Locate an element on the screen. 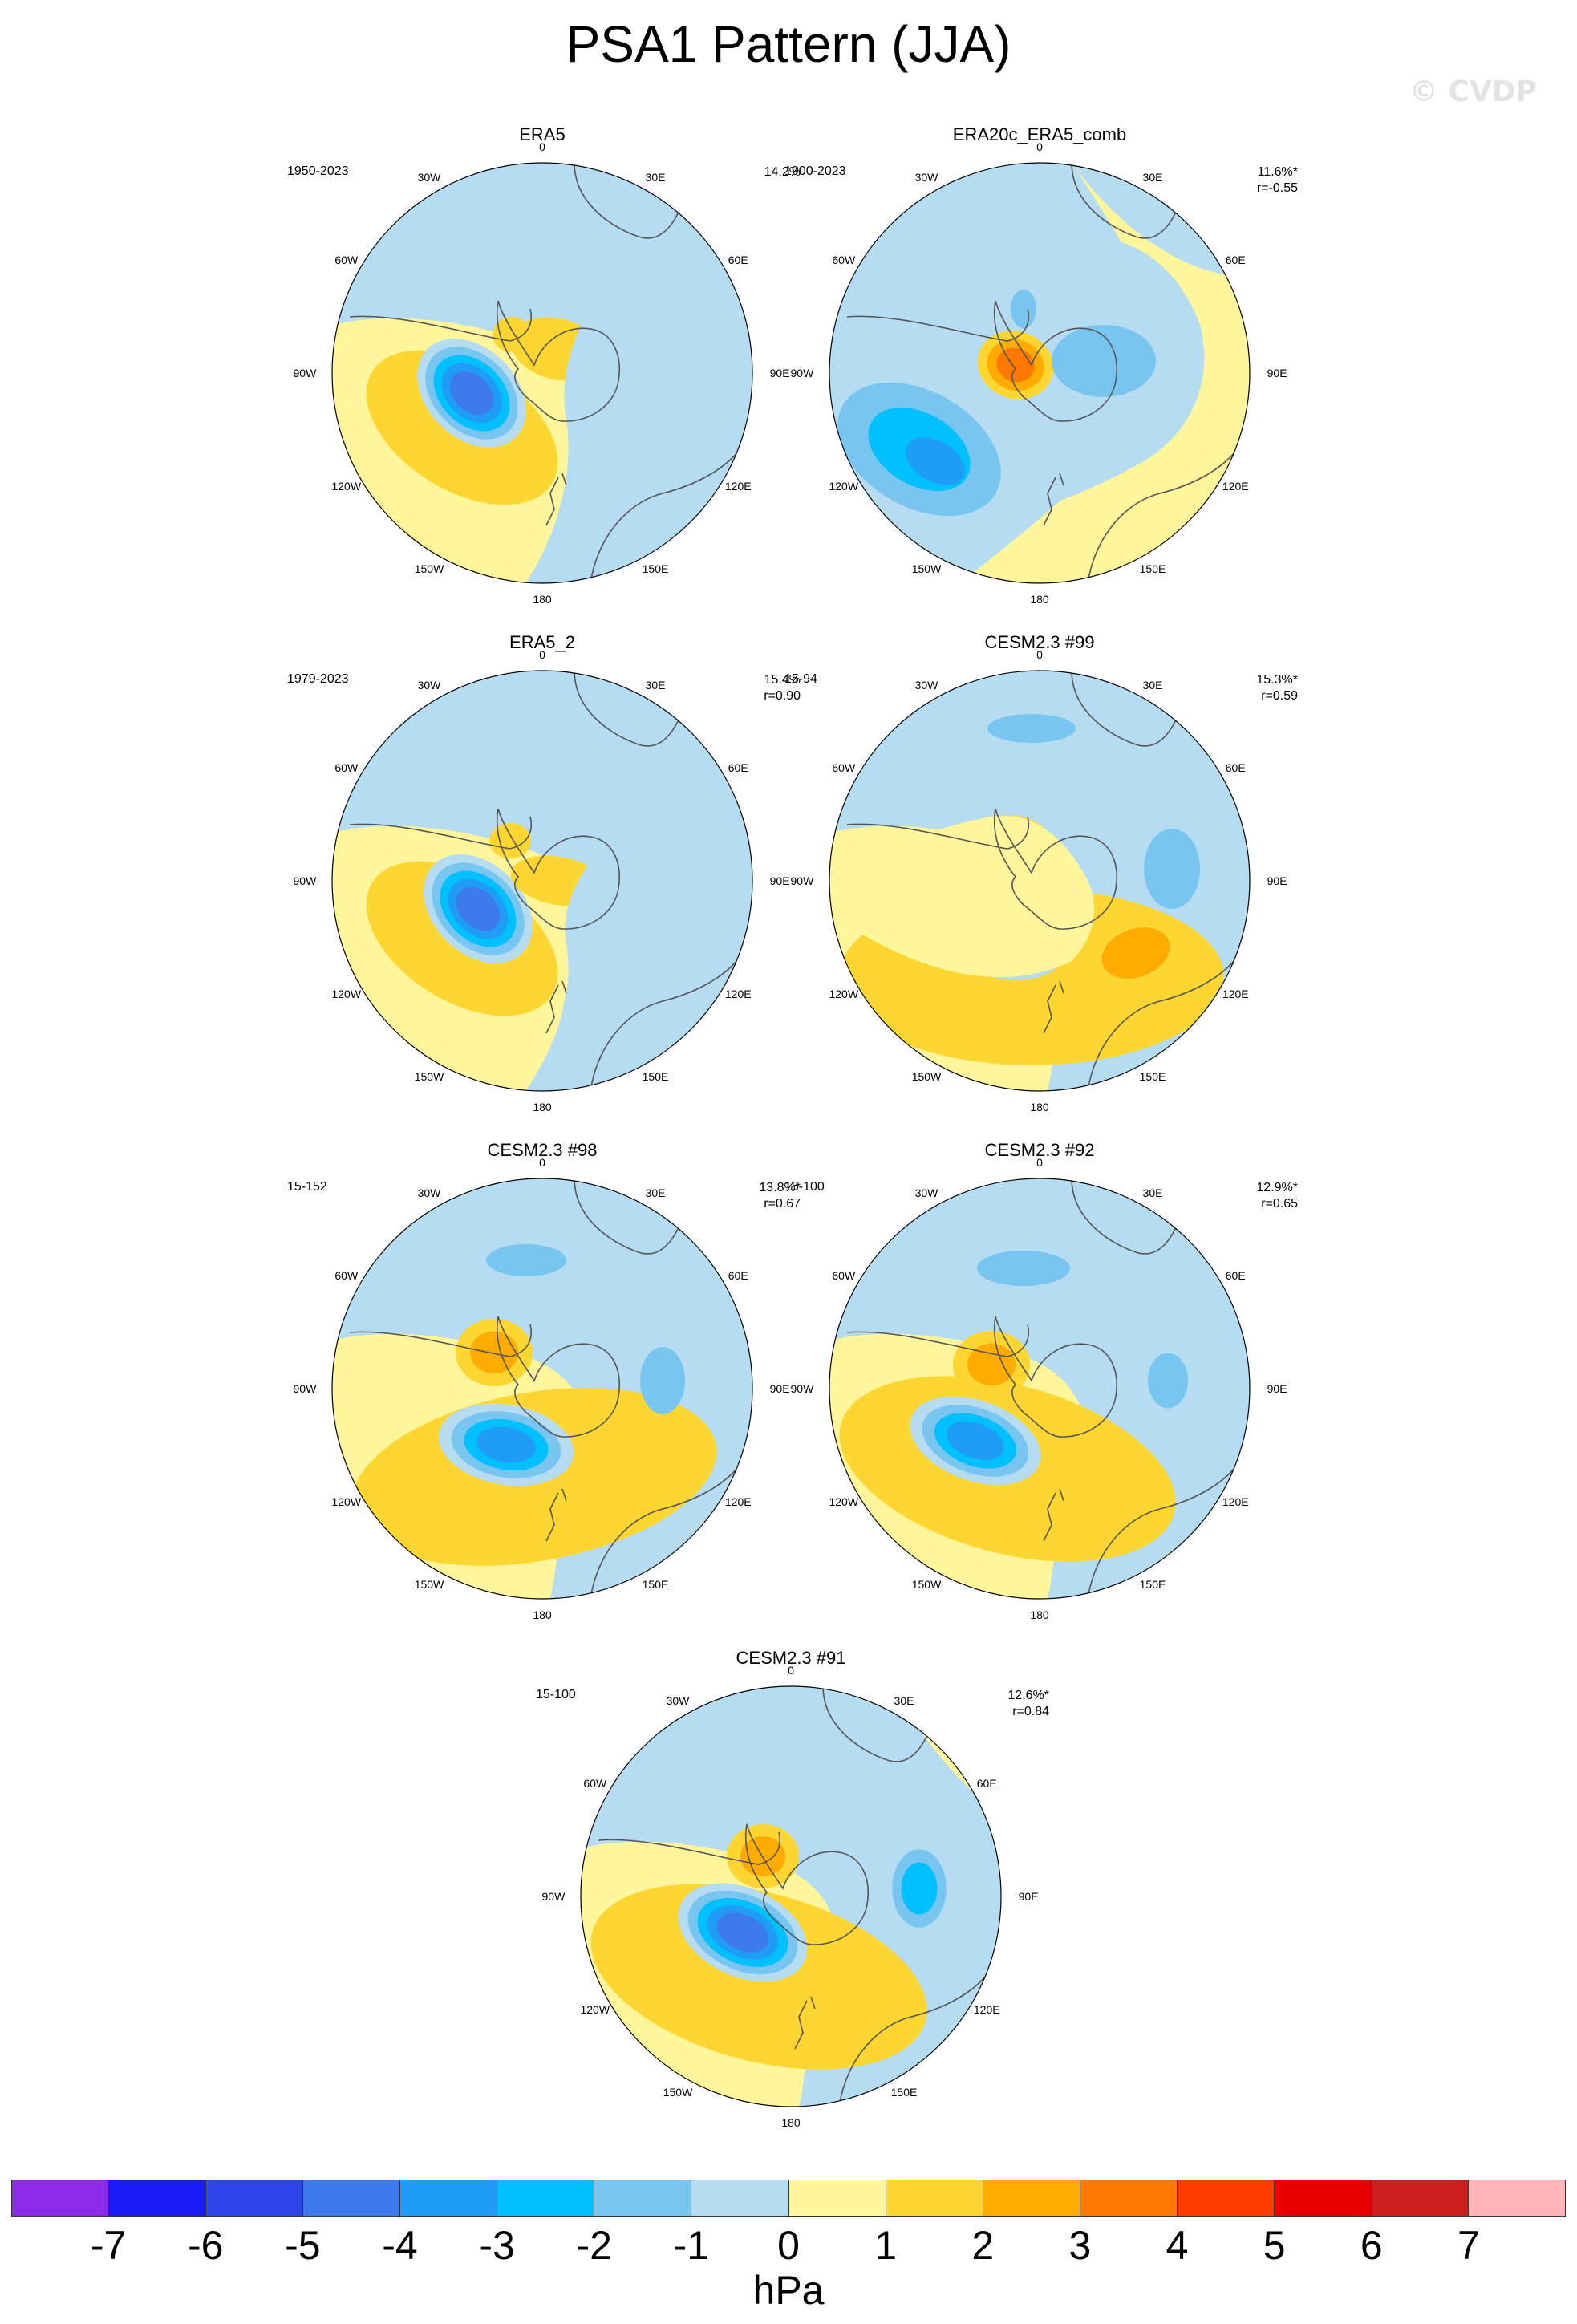 The height and width of the screenshot is (2324, 1577). colorbar-tick: 2 is located at coordinates (983, 2245).